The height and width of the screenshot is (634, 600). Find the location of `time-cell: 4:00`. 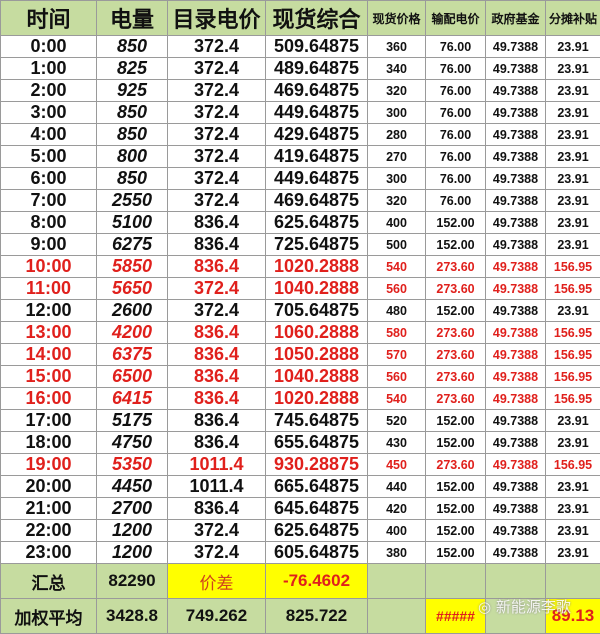

time-cell: 4:00 is located at coordinates (49, 135).